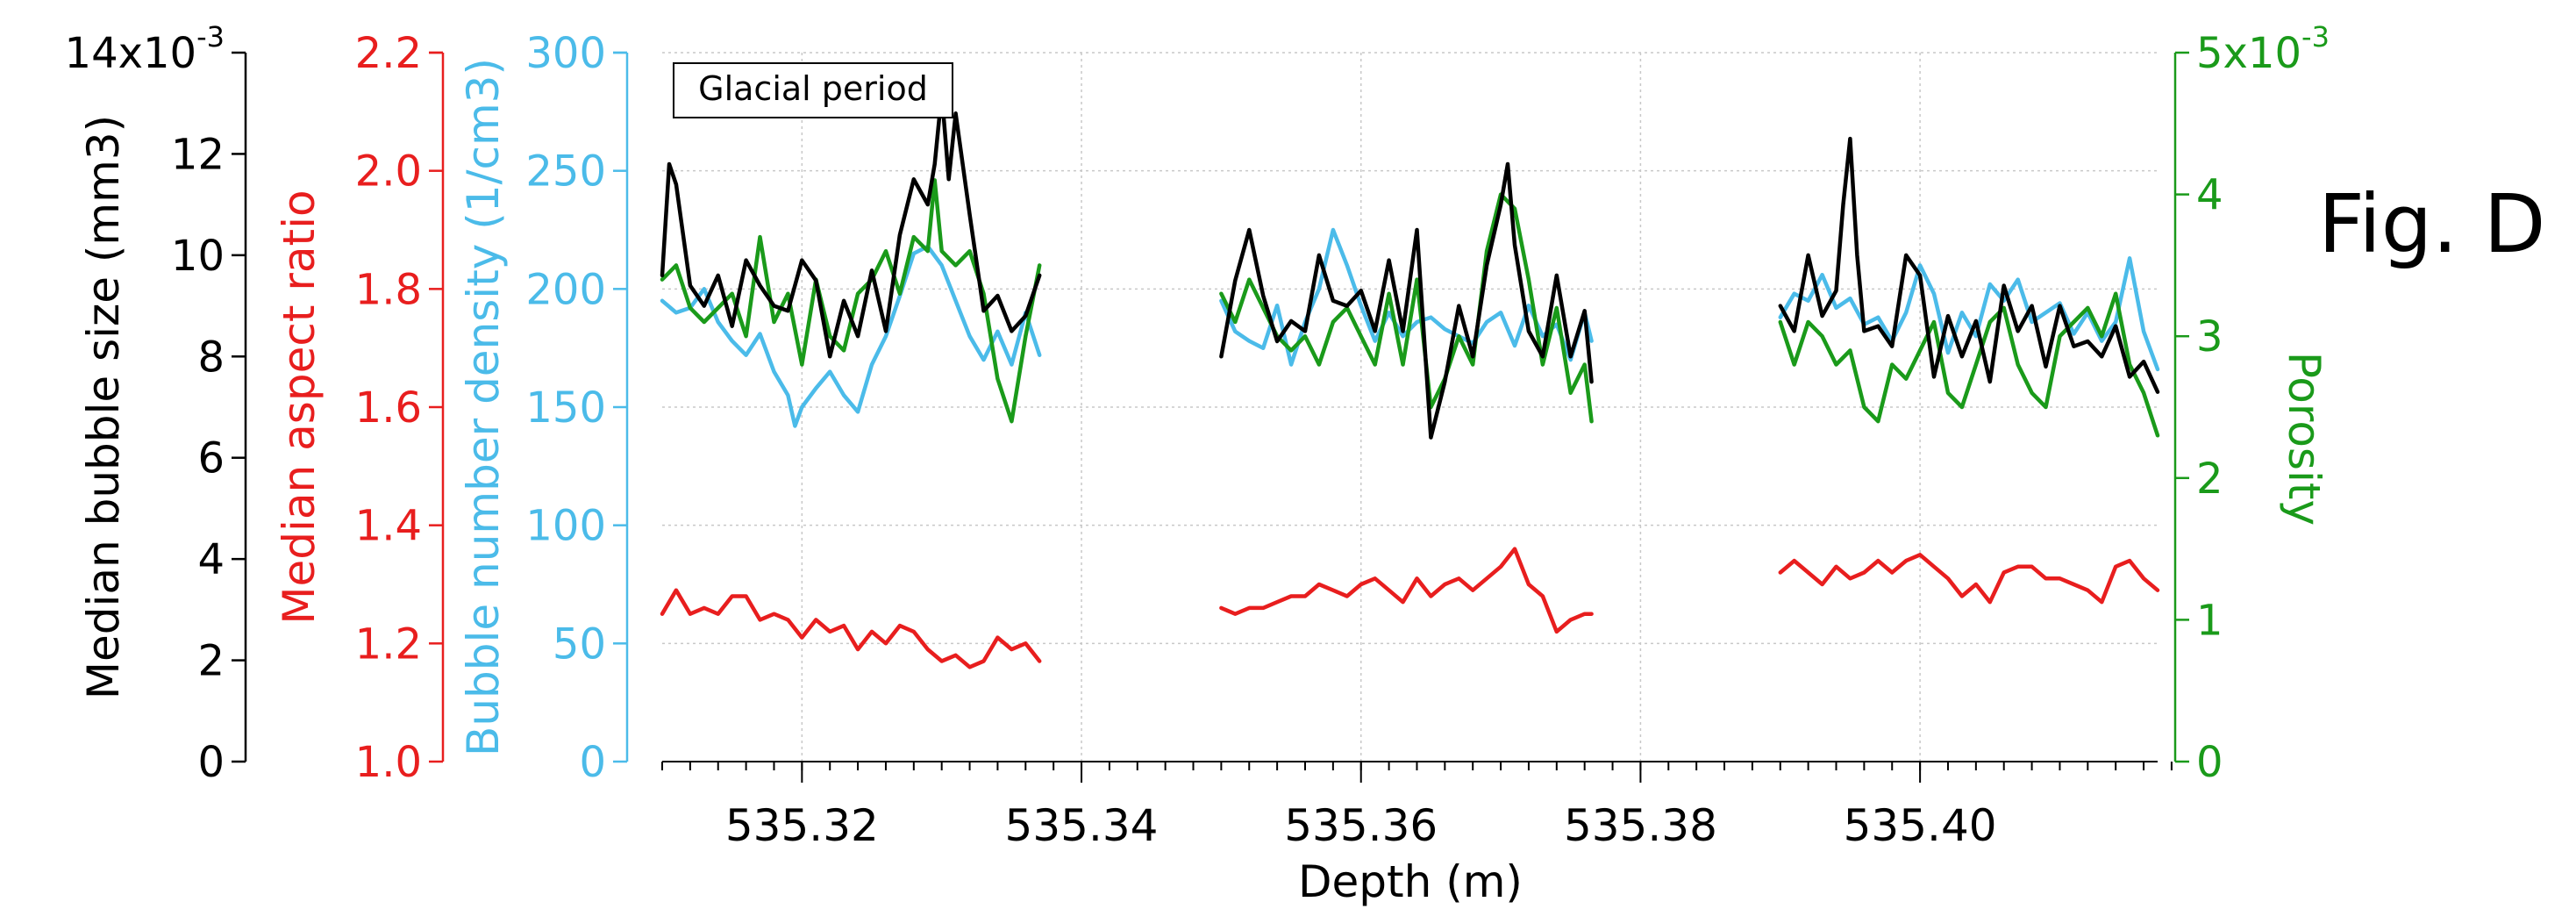  What do you see at coordinates (580, 644) in the screenshot?
I see `density-tick-label: 50` at bounding box center [580, 644].